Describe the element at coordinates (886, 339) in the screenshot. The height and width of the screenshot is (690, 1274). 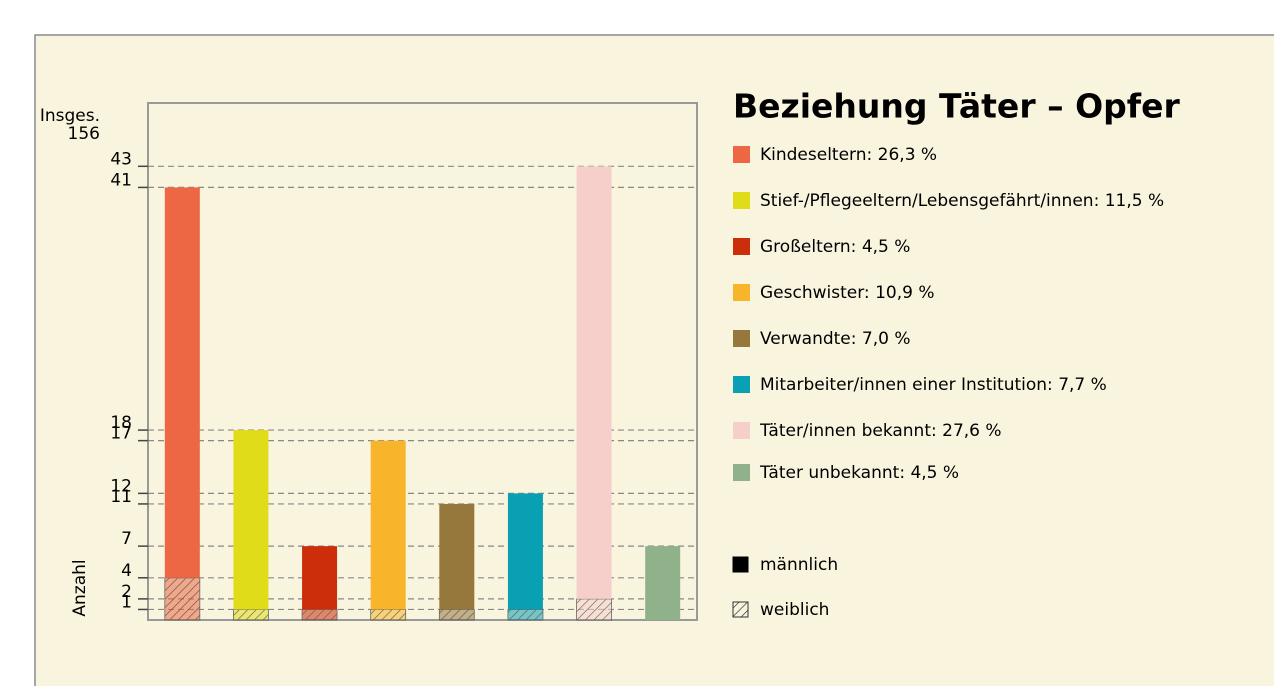
I see `legend-share: 7,0 %` at that location.